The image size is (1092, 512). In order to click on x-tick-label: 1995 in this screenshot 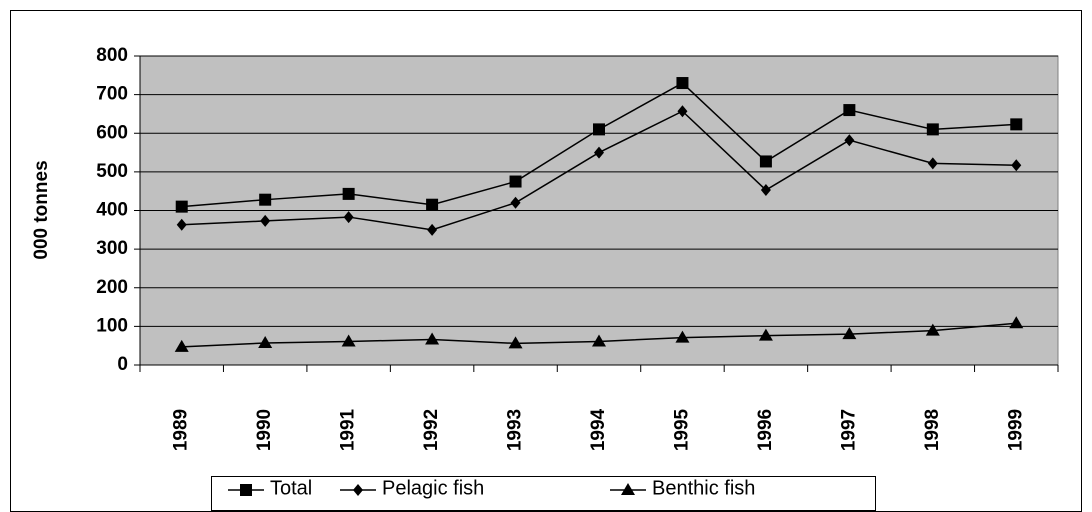, I will do `click(681, 429)`.